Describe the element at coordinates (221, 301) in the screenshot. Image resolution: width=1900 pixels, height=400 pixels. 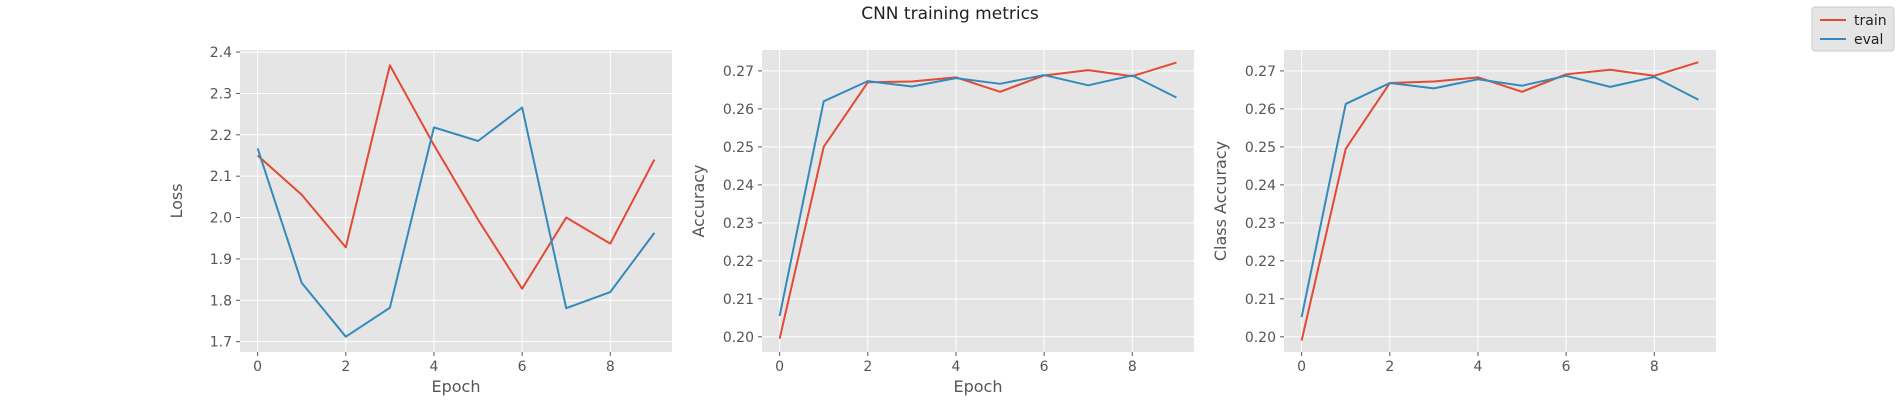
I see `y-tick-label: 1.8` at that location.